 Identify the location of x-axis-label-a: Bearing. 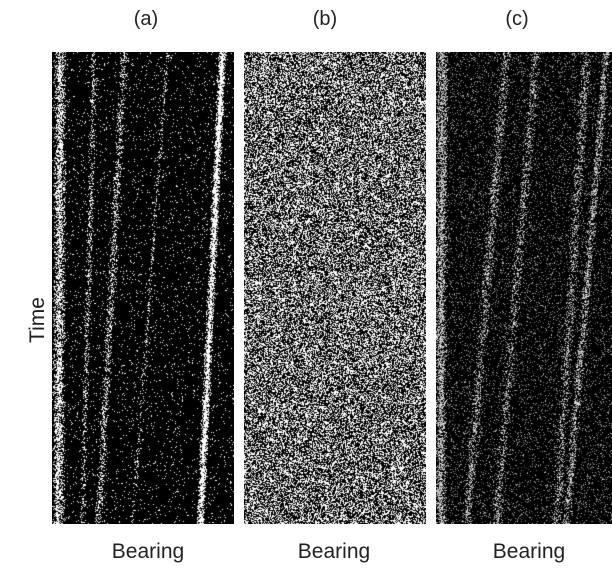
(148, 551).